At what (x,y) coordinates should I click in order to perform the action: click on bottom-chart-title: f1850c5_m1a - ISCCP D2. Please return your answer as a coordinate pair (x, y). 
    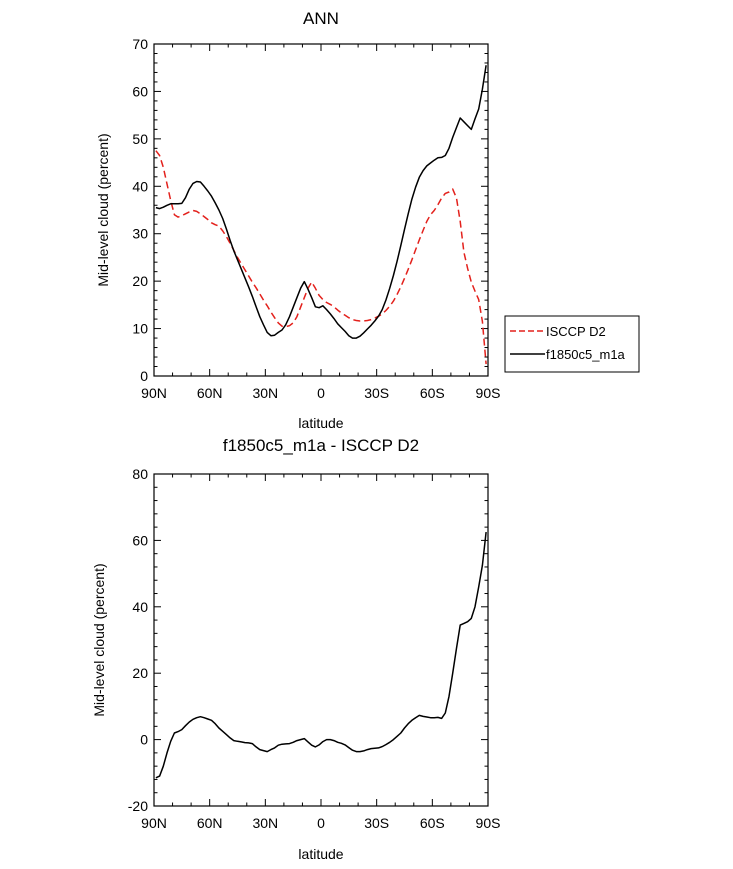
    Looking at the image, I should click on (321, 445).